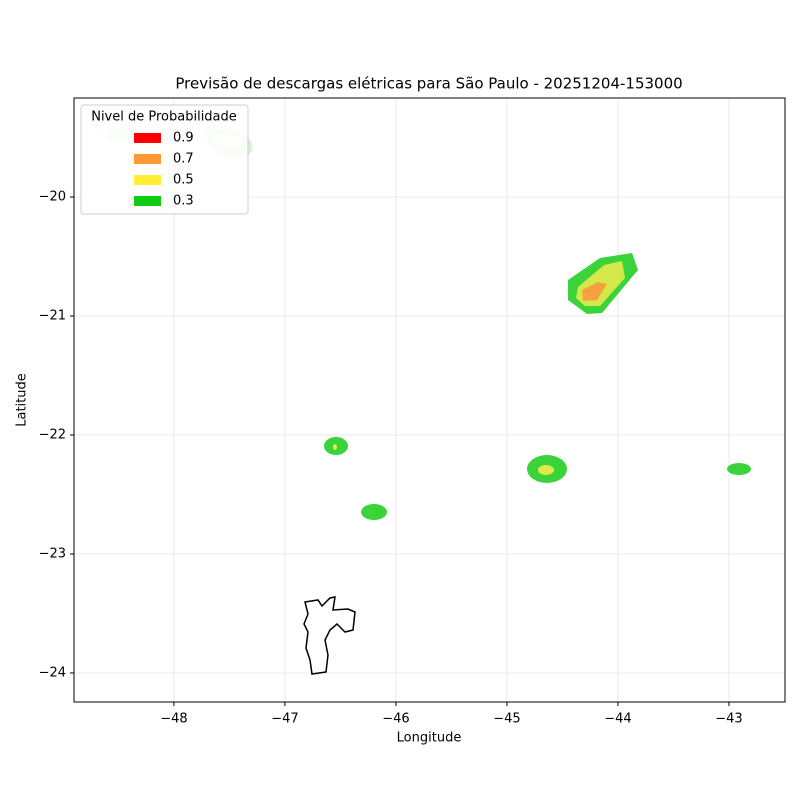 This screenshot has width=800, height=804. Describe the element at coordinates (22, 400) in the screenshot. I see `y-axis-label: Latitude` at that location.